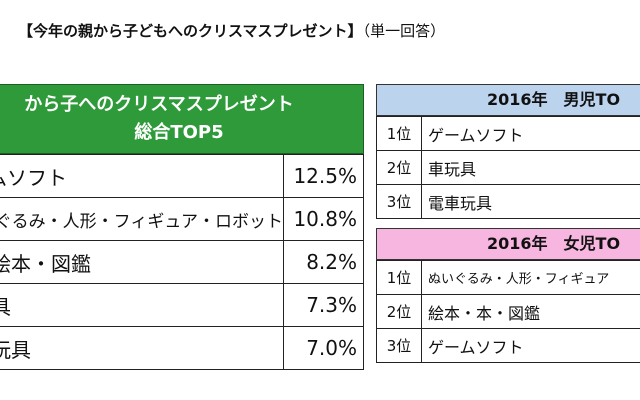  Describe the element at coordinates (323, 305) in the screenshot. I see `overall-item-pct: 7.3%` at that location.